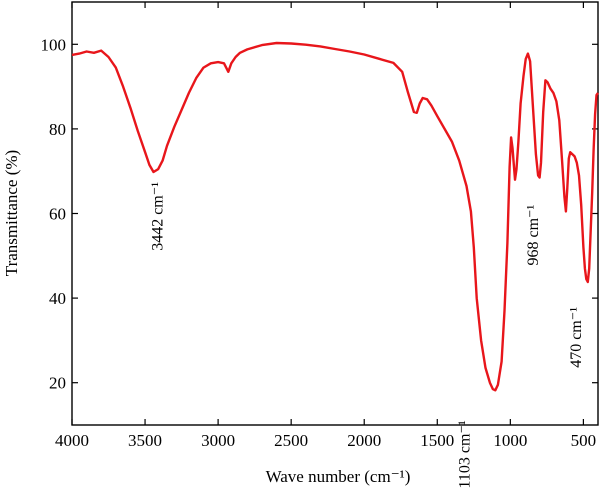  Describe the element at coordinates (57, 129) in the screenshot. I see `y-tick-label: 80` at that location.